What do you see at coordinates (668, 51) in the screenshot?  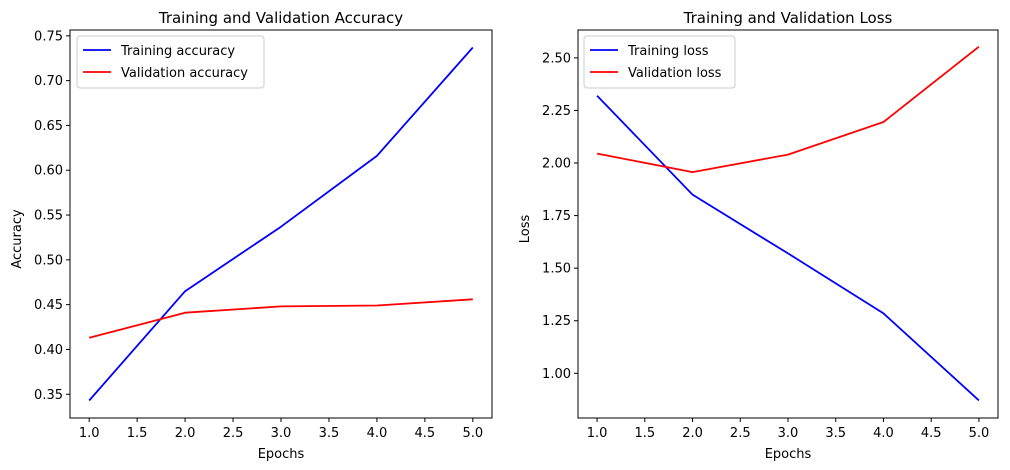 I see `loss-legend-label-training: Training loss` at bounding box center [668, 51].